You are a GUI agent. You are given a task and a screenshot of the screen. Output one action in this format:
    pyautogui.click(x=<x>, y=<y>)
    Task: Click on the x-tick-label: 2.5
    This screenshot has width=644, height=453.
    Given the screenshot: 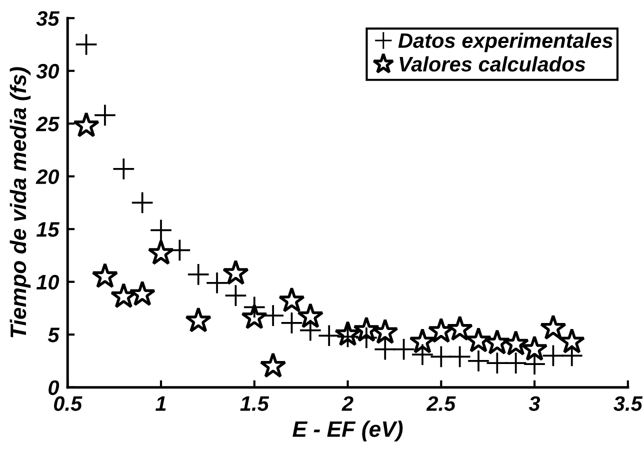 What is the action you would take?
    pyautogui.click(x=441, y=403)
    